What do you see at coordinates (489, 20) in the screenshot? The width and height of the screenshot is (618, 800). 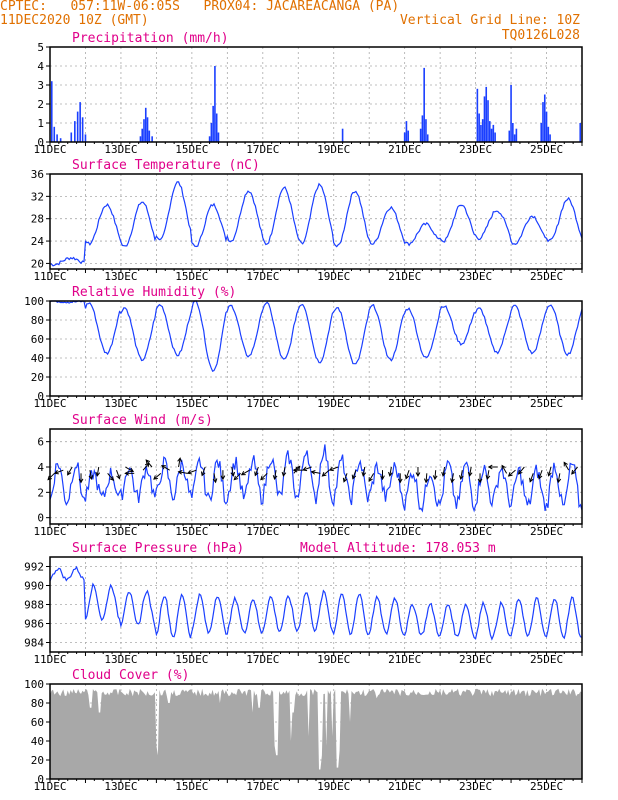 I see `grid-line-note: Vertical Grid Line: 10Z` at bounding box center [489, 20].